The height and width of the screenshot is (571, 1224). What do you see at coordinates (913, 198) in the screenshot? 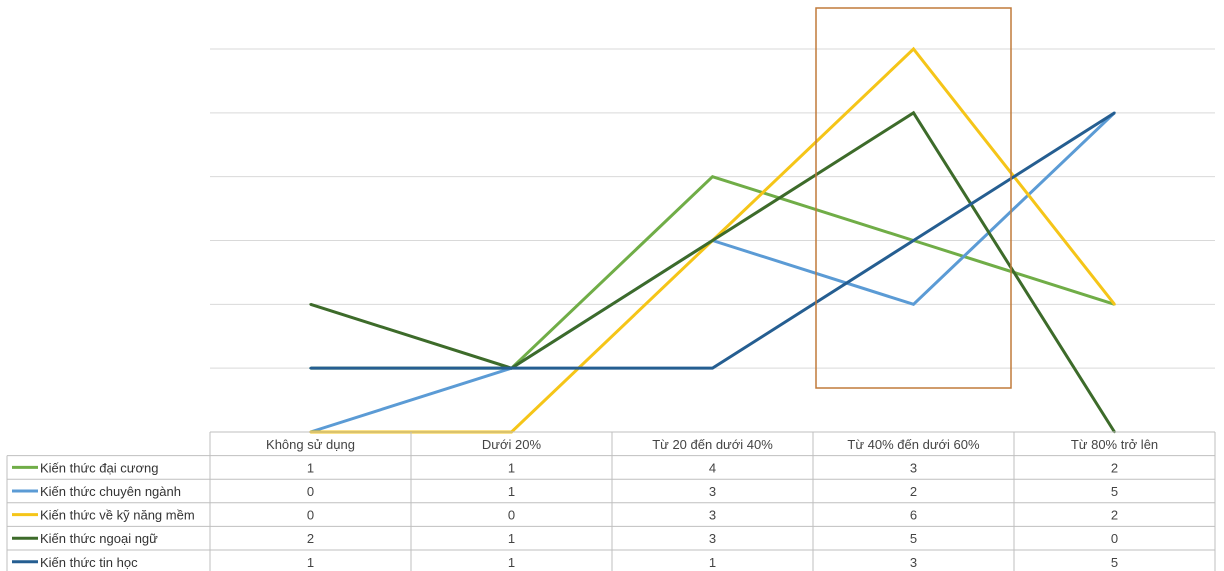
I see `highlight-box` at bounding box center [913, 198].